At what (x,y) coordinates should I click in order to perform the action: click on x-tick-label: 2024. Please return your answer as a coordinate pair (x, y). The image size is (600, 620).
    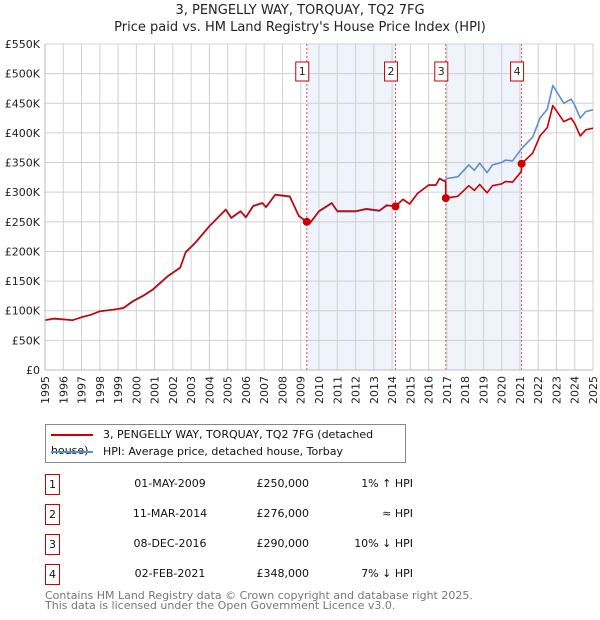
    Looking at the image, I should click on (575, 390).